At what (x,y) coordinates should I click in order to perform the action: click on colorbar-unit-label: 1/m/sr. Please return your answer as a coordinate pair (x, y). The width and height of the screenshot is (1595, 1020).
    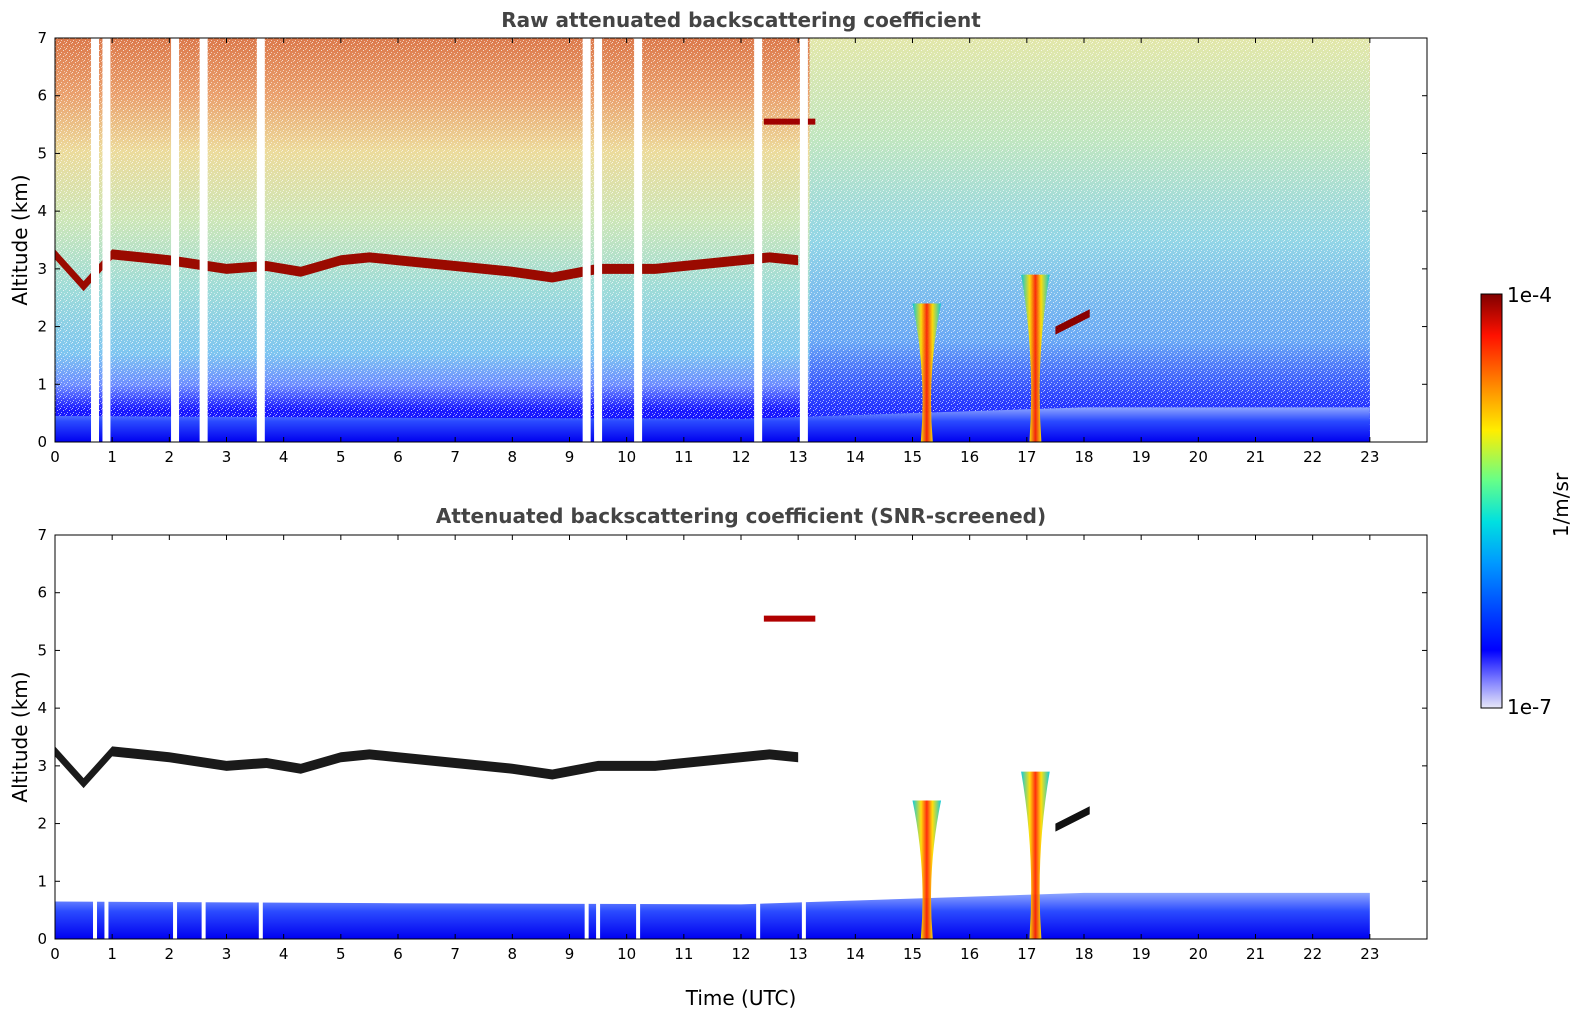
    Looking at the image, I should click on (1561, 504).